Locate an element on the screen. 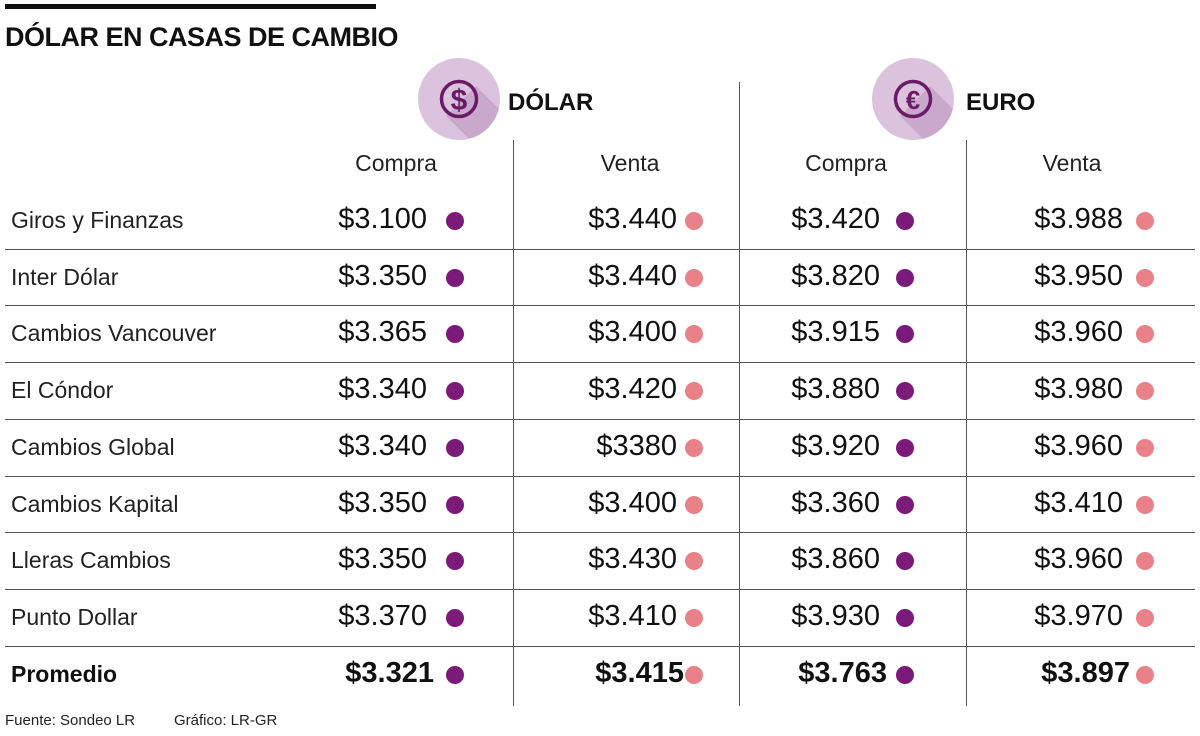  value-euro-venta: $3.410 is located at coordinates (1078, 502).